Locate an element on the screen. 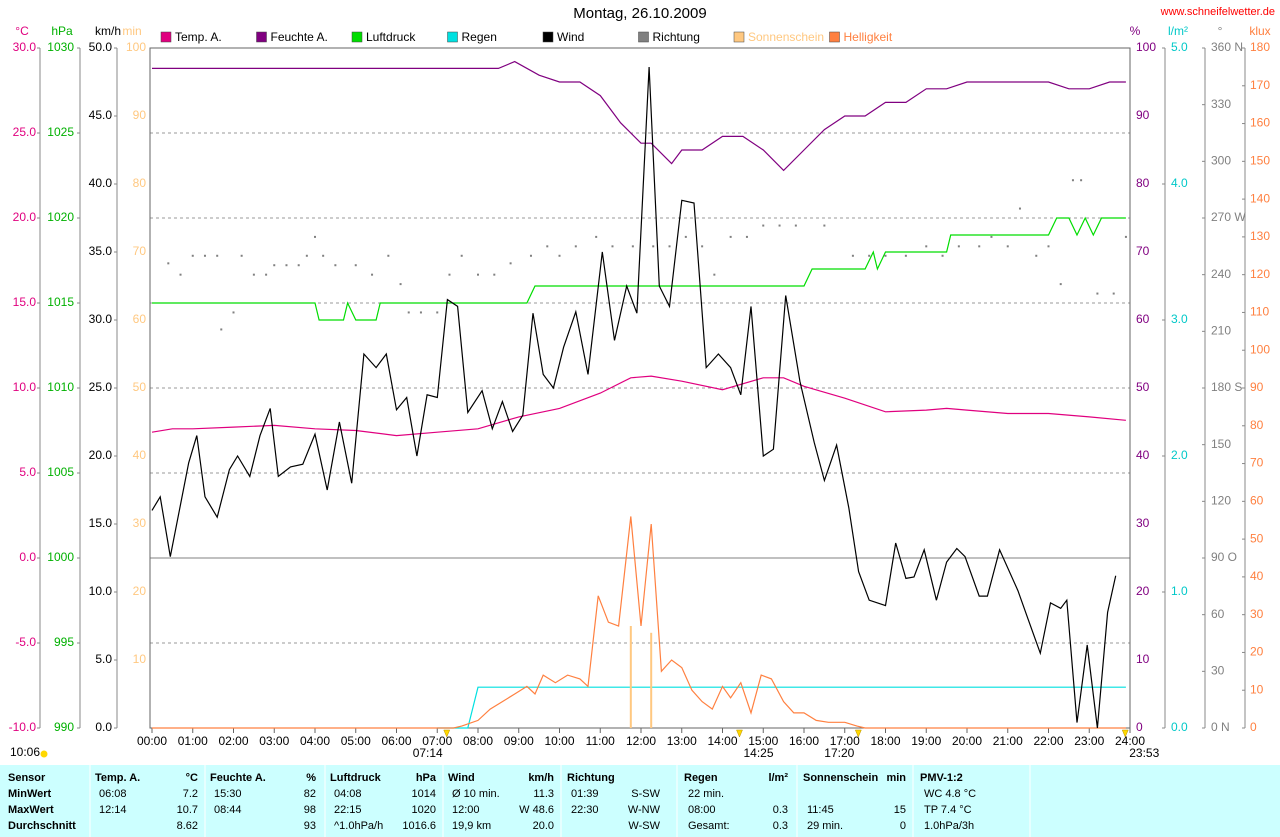  table-header: Regen is located at coordinates (701, 778).